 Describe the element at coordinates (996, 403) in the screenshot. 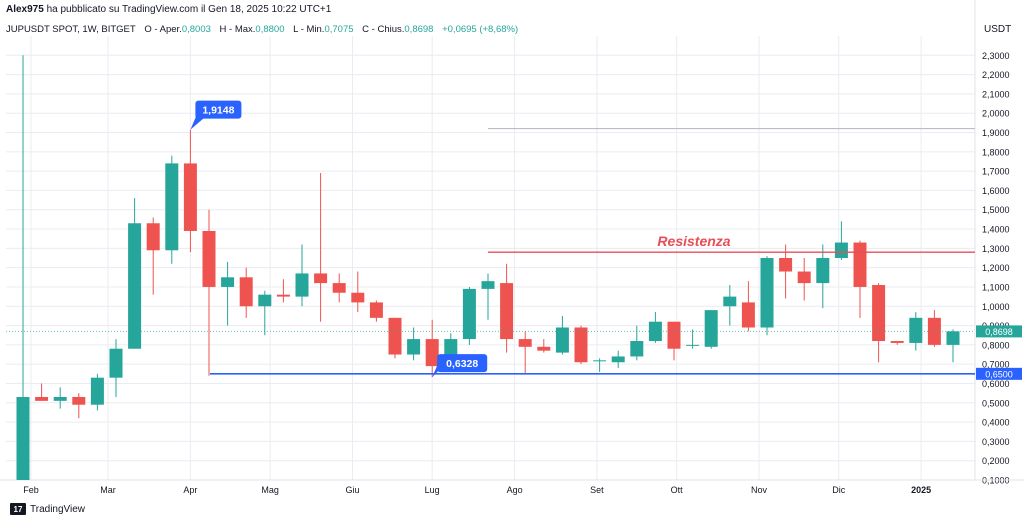

I see `y-tick-label: 0,5000` at that location.